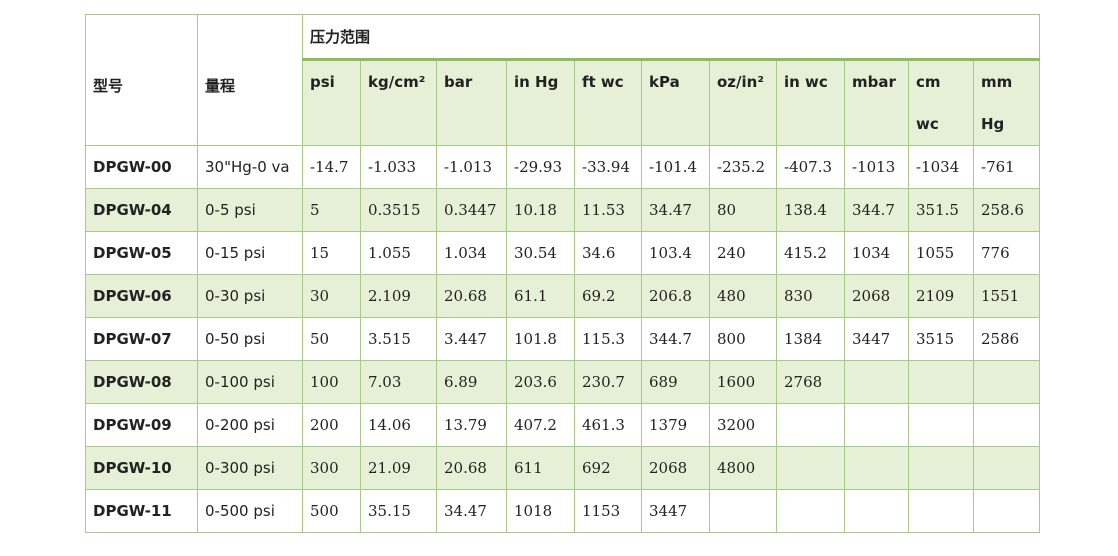  Describe the element at coordinates (810, 296) in the screenshot. I see `value-cell: 830` at that location.